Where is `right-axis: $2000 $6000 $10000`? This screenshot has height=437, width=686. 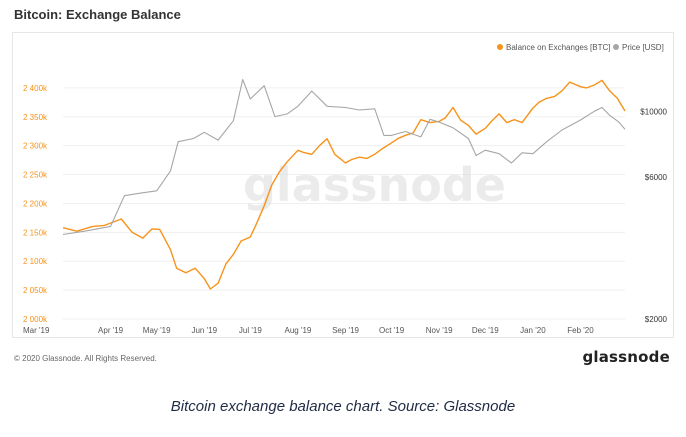
right-axis: $2000 $6000 $10000 is located at coordinates (653, 215).